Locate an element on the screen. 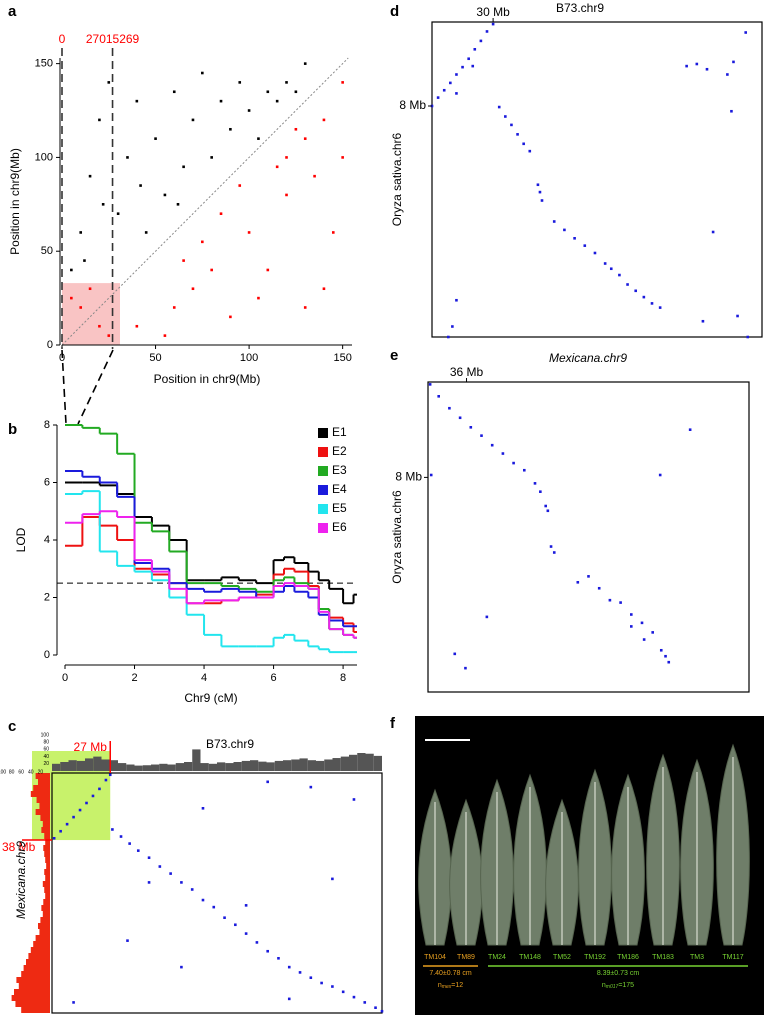  x-tick-label: 50 is located at coordinates (155, 358).